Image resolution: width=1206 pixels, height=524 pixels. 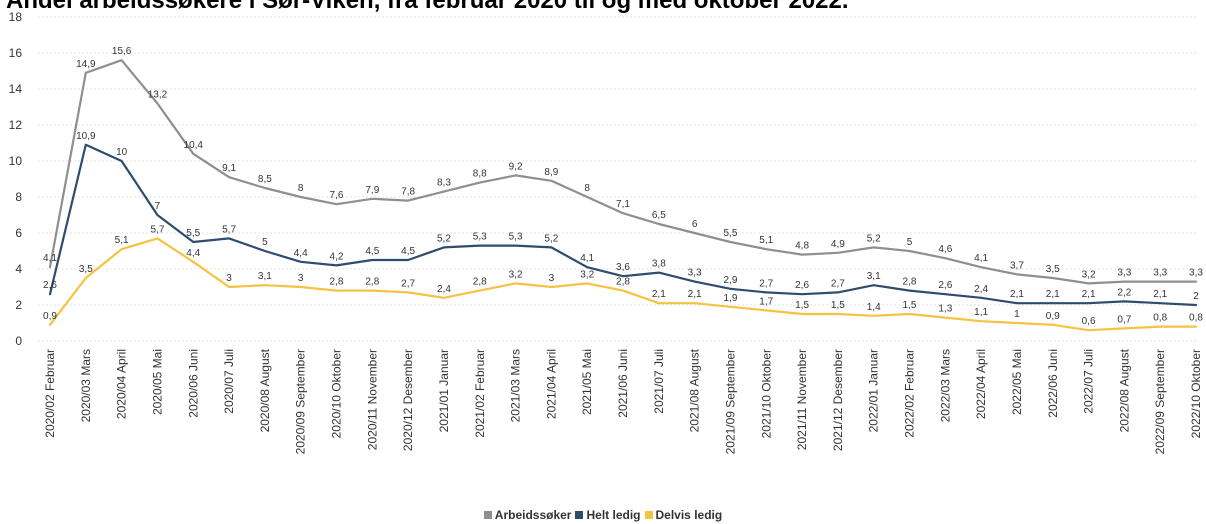 What do you see at coordinates (516, 274) in the screenshot?
I see `data-label: 3,2` at bounding box center [516, 274].